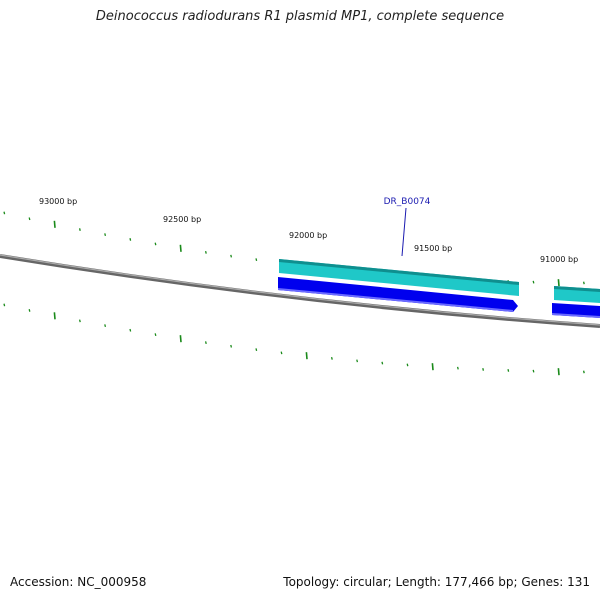 The image size is (600, 600). Describe the element at coordinates (78, 582) in the screenshot. I see `accession-text: Accession: NC_000958` at that location.